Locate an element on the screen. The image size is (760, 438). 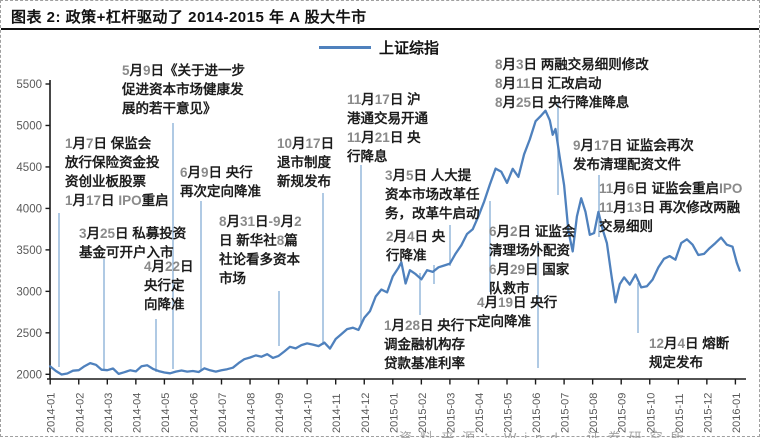
chart-legend: 上证综指 is located at coordinates (379, 47).